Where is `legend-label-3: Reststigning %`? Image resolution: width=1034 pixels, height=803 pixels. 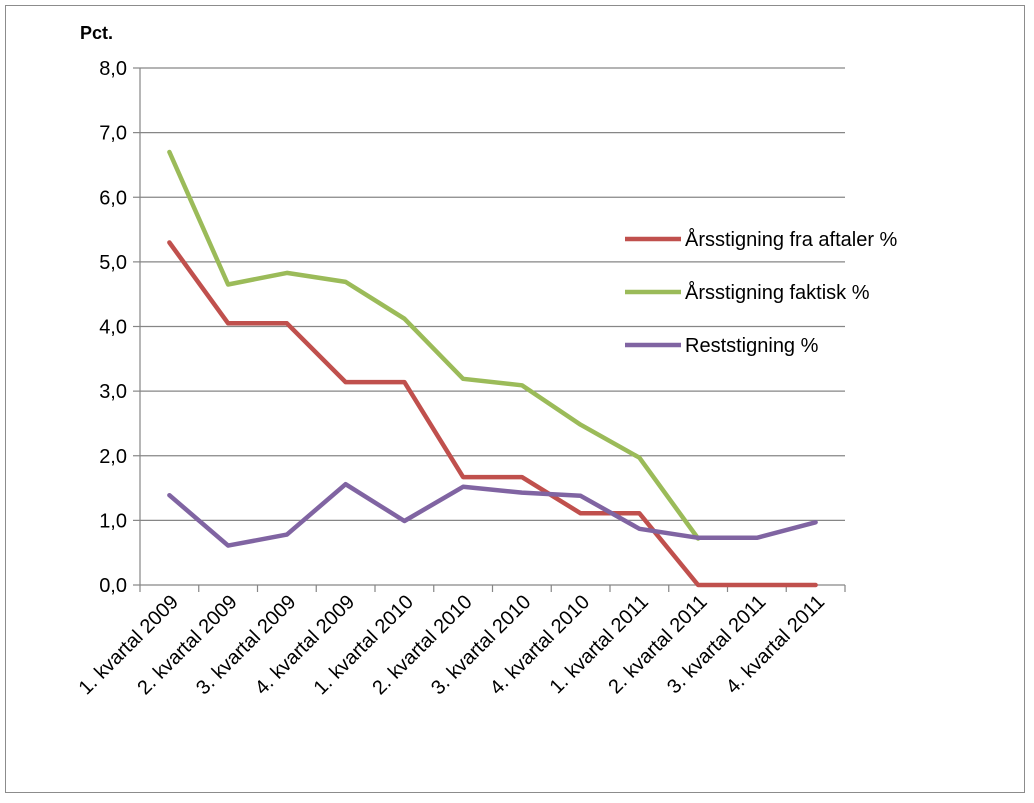 legend-label-3: Reststigning % is located at coordinates (752, 346).